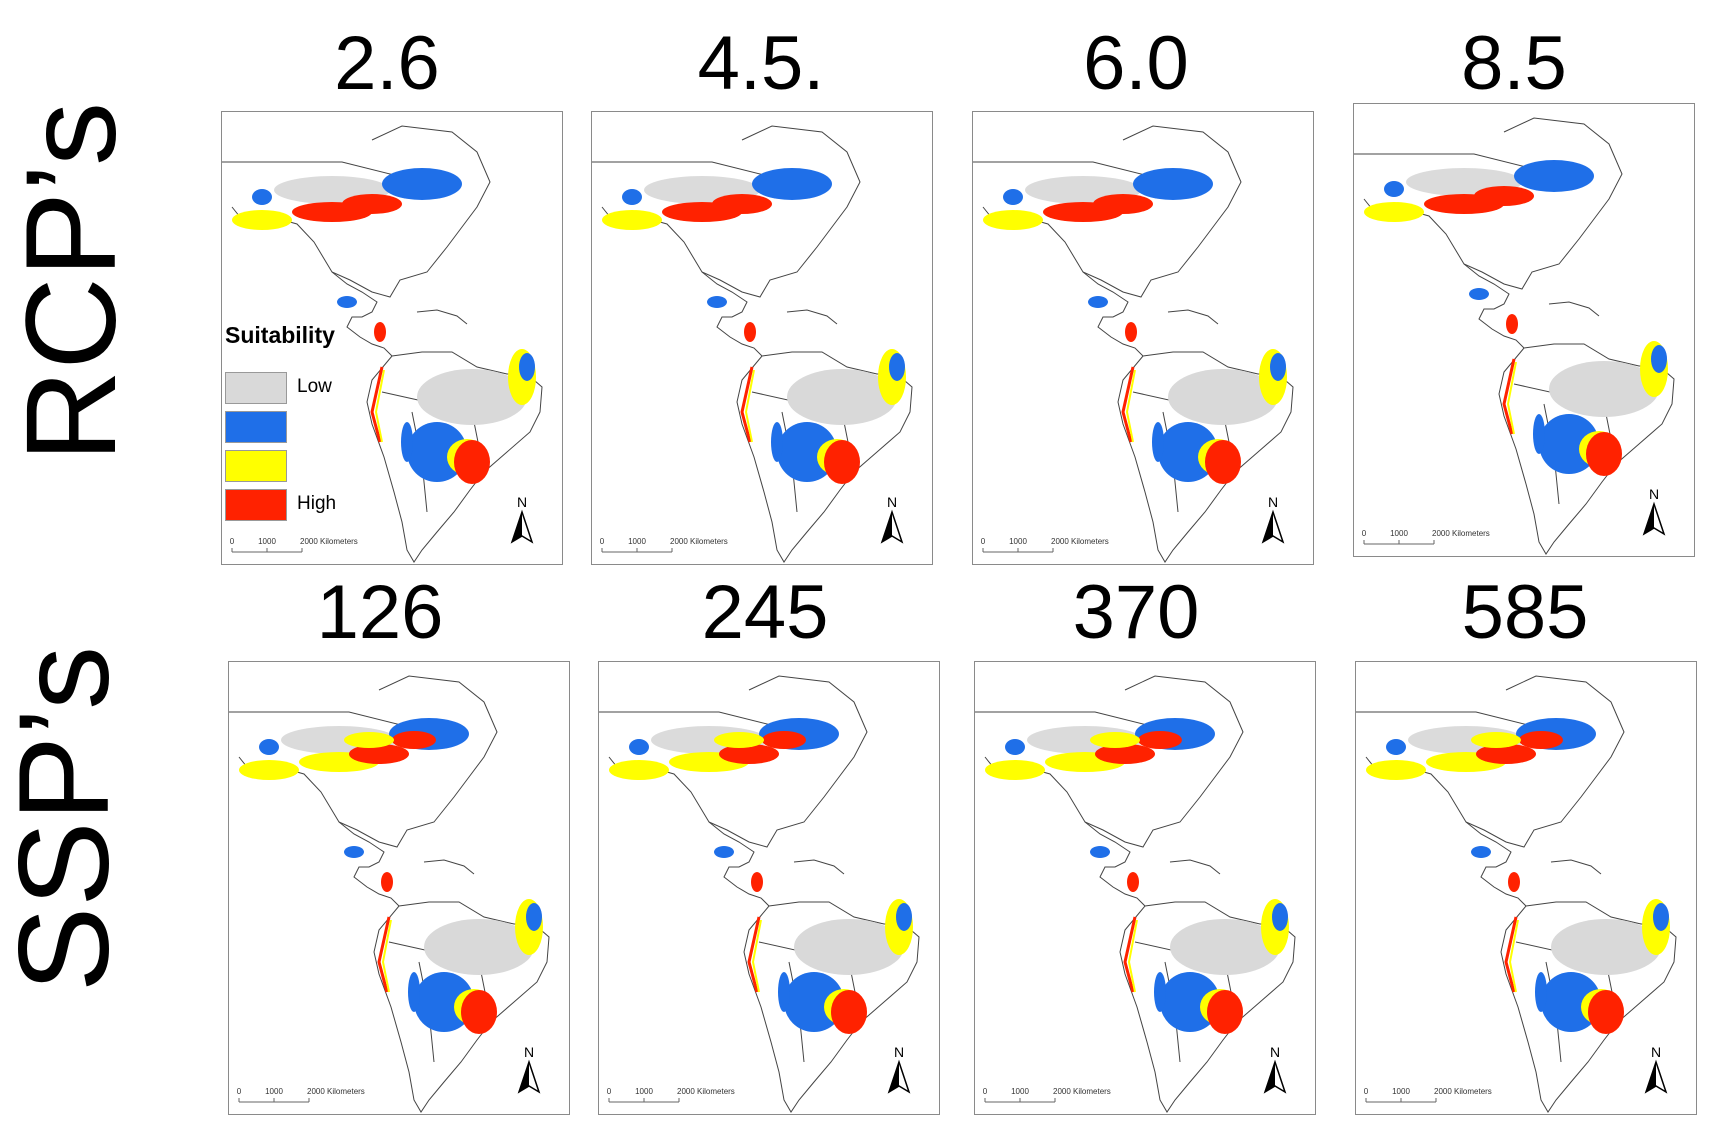 The height and width of the screenshot is (1134, 1724). What do you see at coordinates (72, 282) in the screenshot?
I see `row-label-rcp: RCP’s` at bounding box center [72, 282].